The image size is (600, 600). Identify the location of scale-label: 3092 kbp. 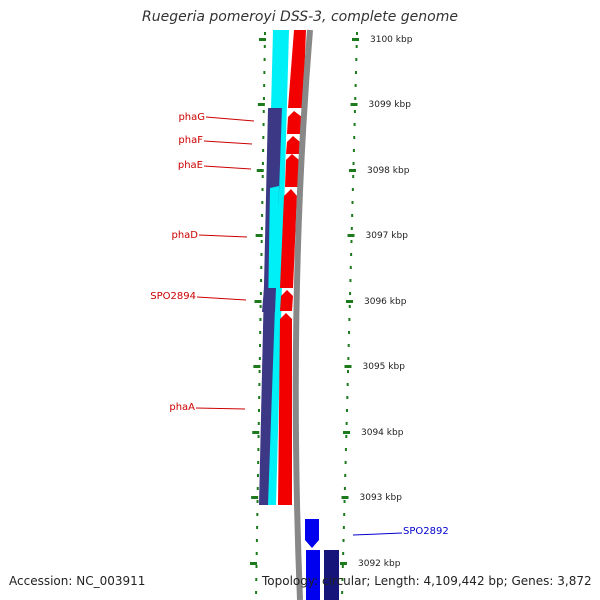
(379, 564).